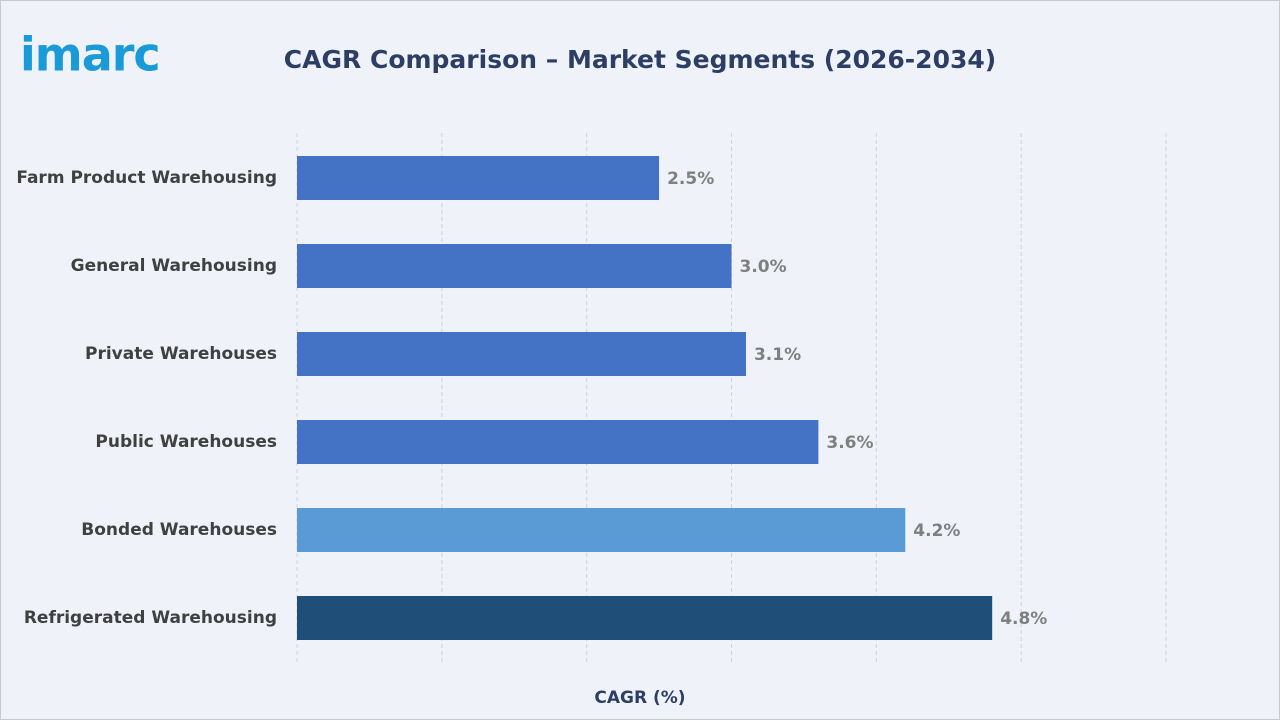  Describe the element at coordinates (777, 355) in the screenshot. I see `value-label: 3.1%` at that location.